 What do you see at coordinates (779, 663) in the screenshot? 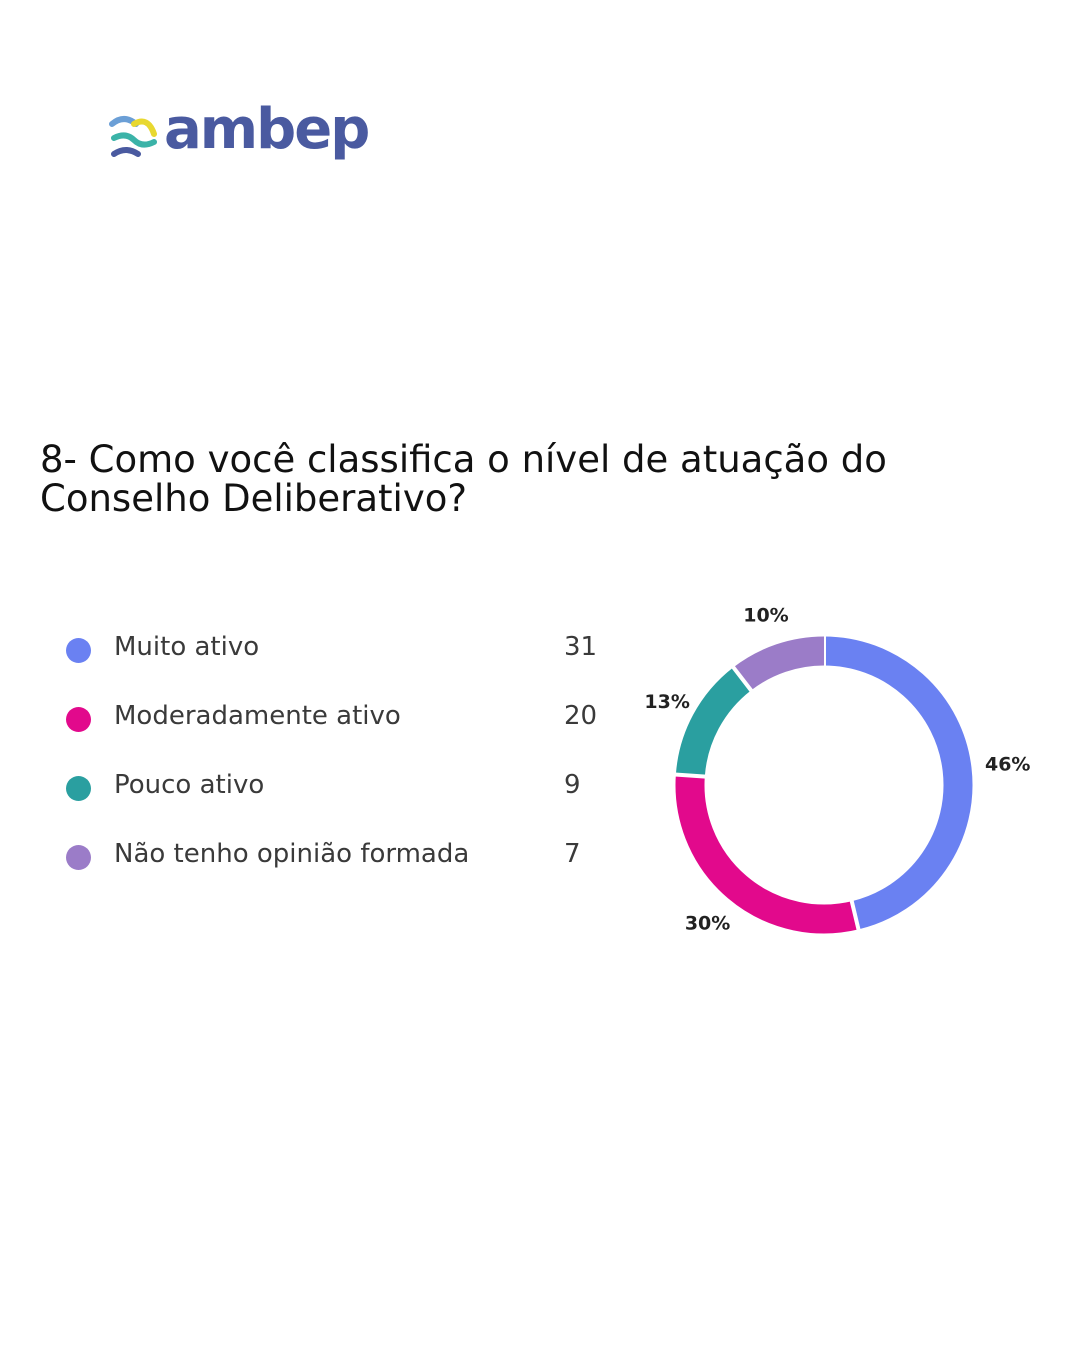
I see `donut-slice-nao-tenho-opiniao` at bounding box center [779, 663].